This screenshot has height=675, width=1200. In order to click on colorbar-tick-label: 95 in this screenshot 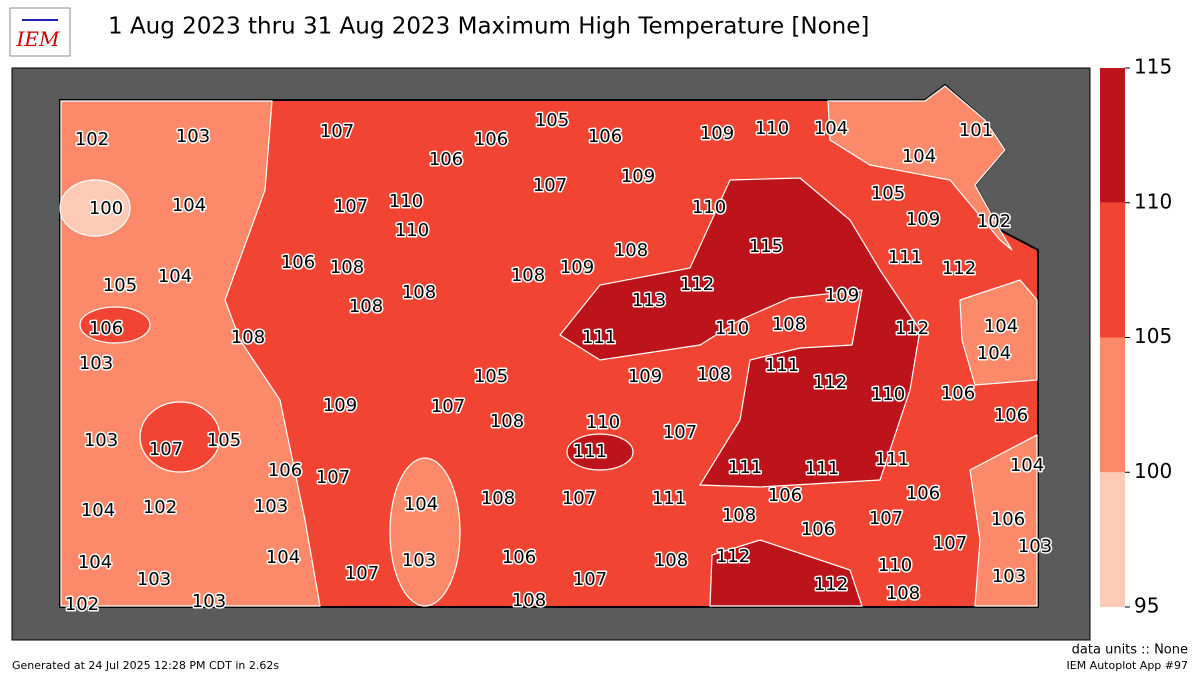, I will do `click(1146, 606)`.